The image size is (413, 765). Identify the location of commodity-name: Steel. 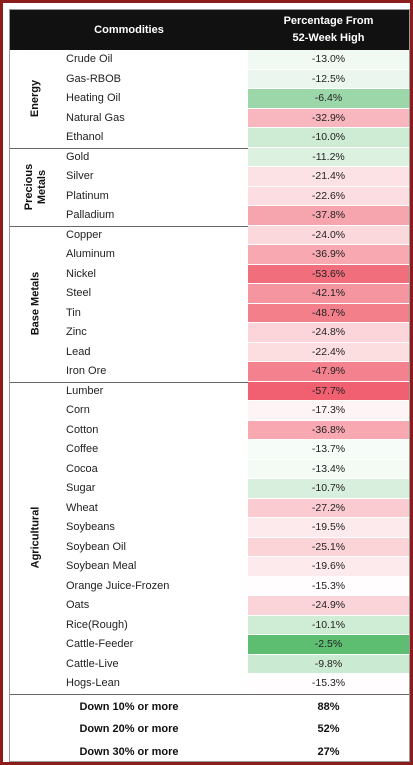
(79, 293).